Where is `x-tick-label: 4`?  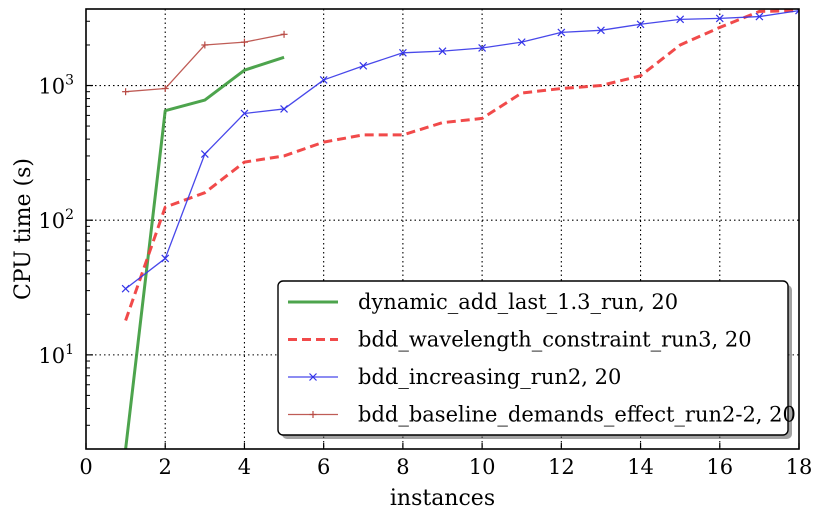 x-tick-label: 4 is located at coordinates (244, 467).